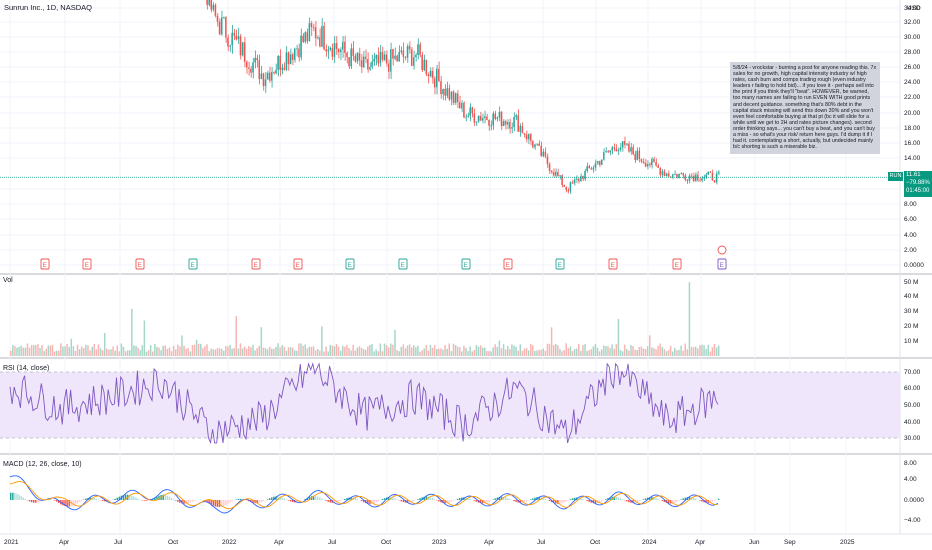 The image size is (932, 550). I want to click on volume-pane, so click(365, 319).